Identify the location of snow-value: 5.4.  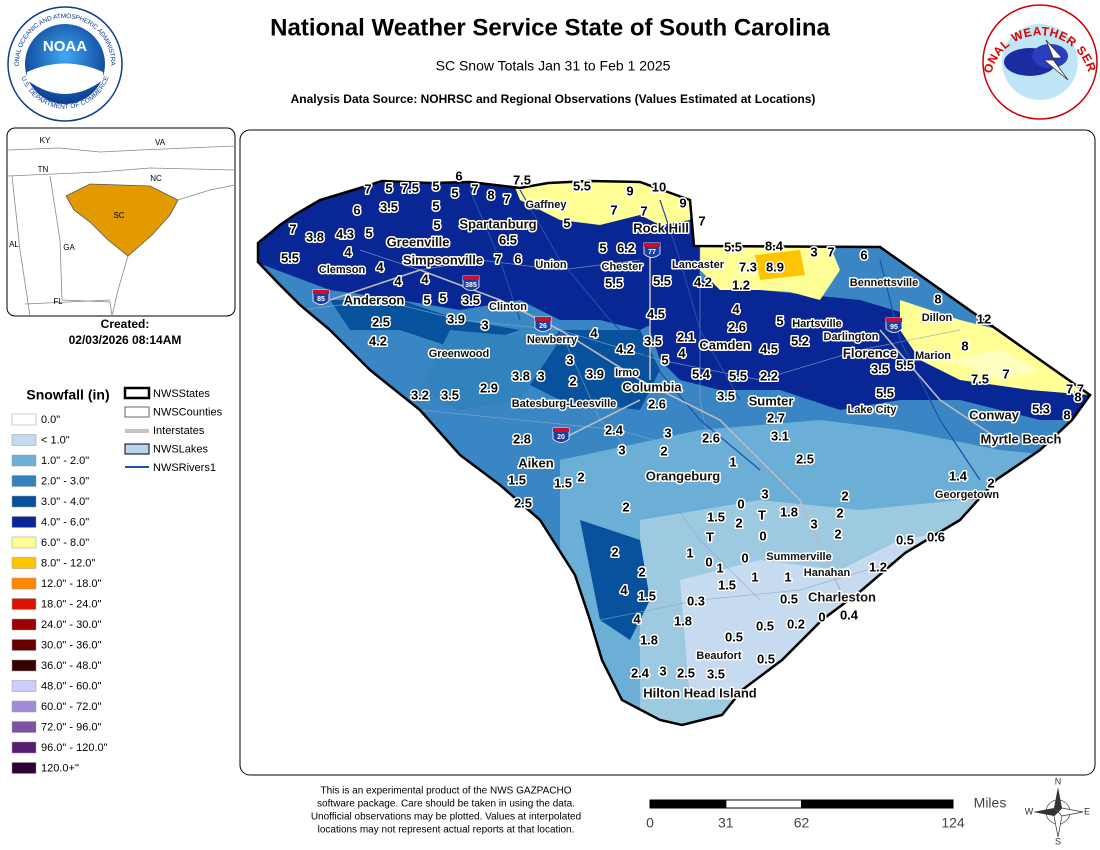
(701, 373).